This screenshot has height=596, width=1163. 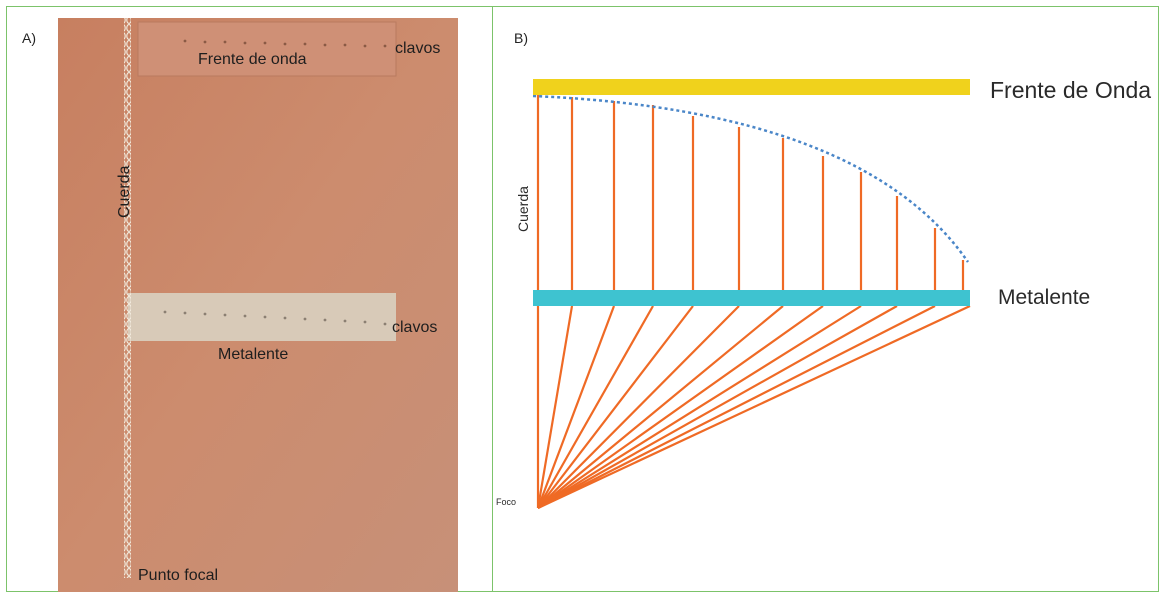 I want to click on photo-label-string: Cuerda, so click(x=124, y=191).